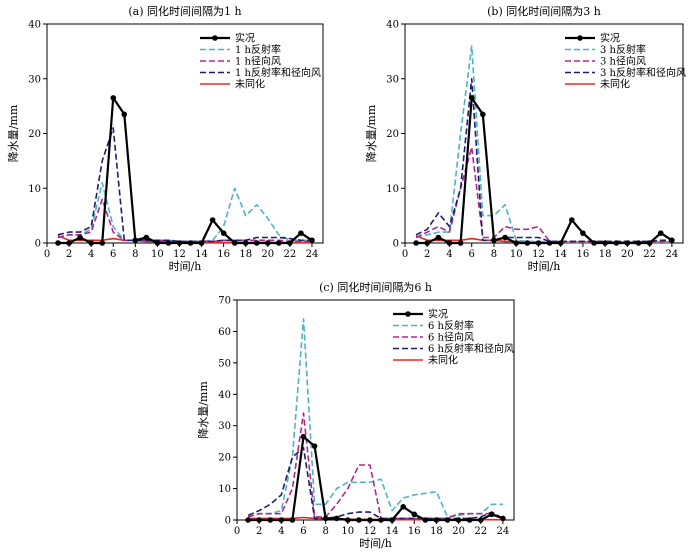 The image size is (700, 552). I want to click on legend-label: 6 h反射率和径向风, so click(471, 348).